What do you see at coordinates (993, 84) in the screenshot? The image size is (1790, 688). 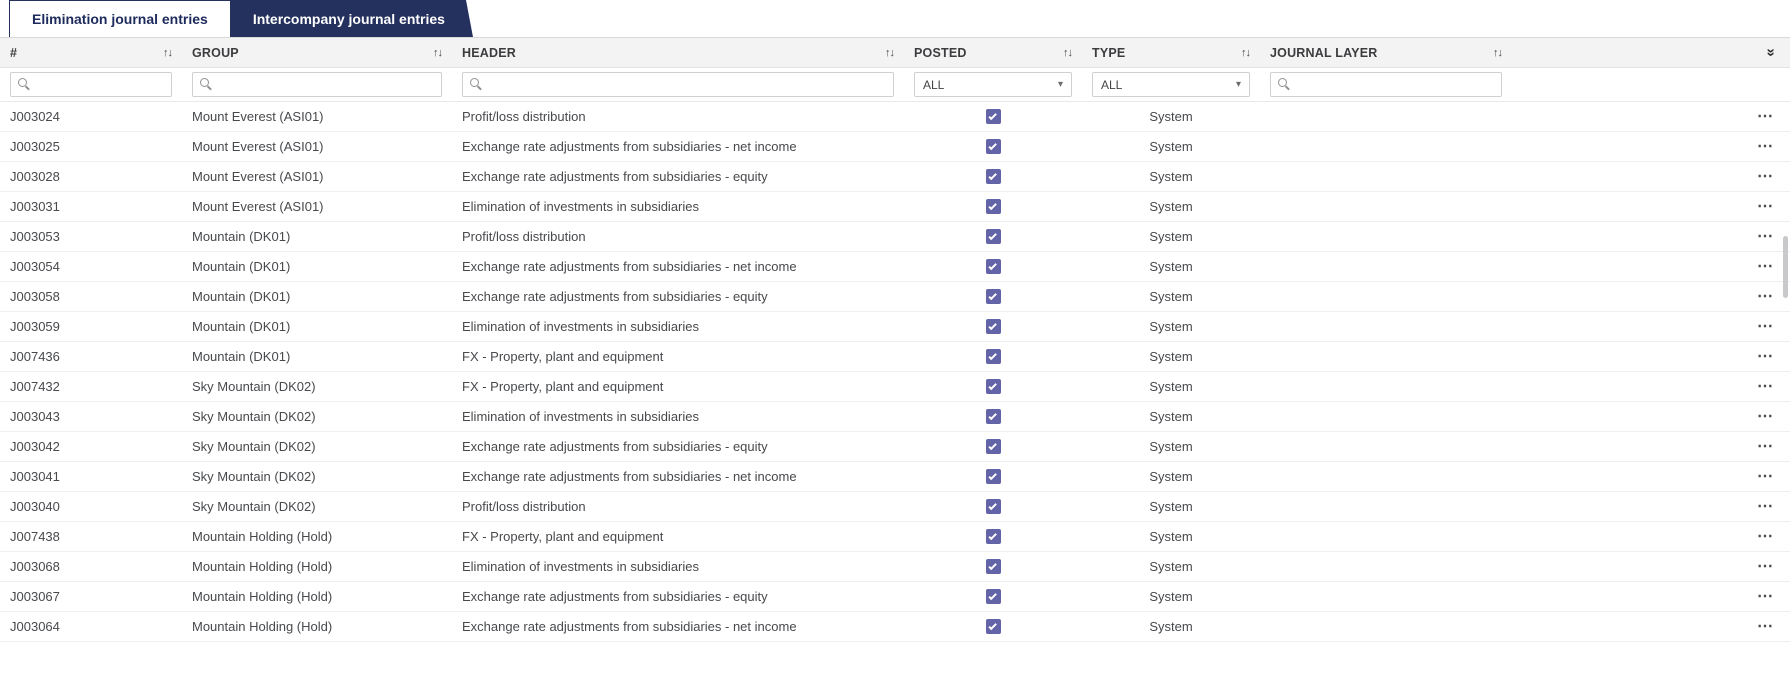 I see `posted-filter-select: ALL ▾` at bounding box center [993, 84].